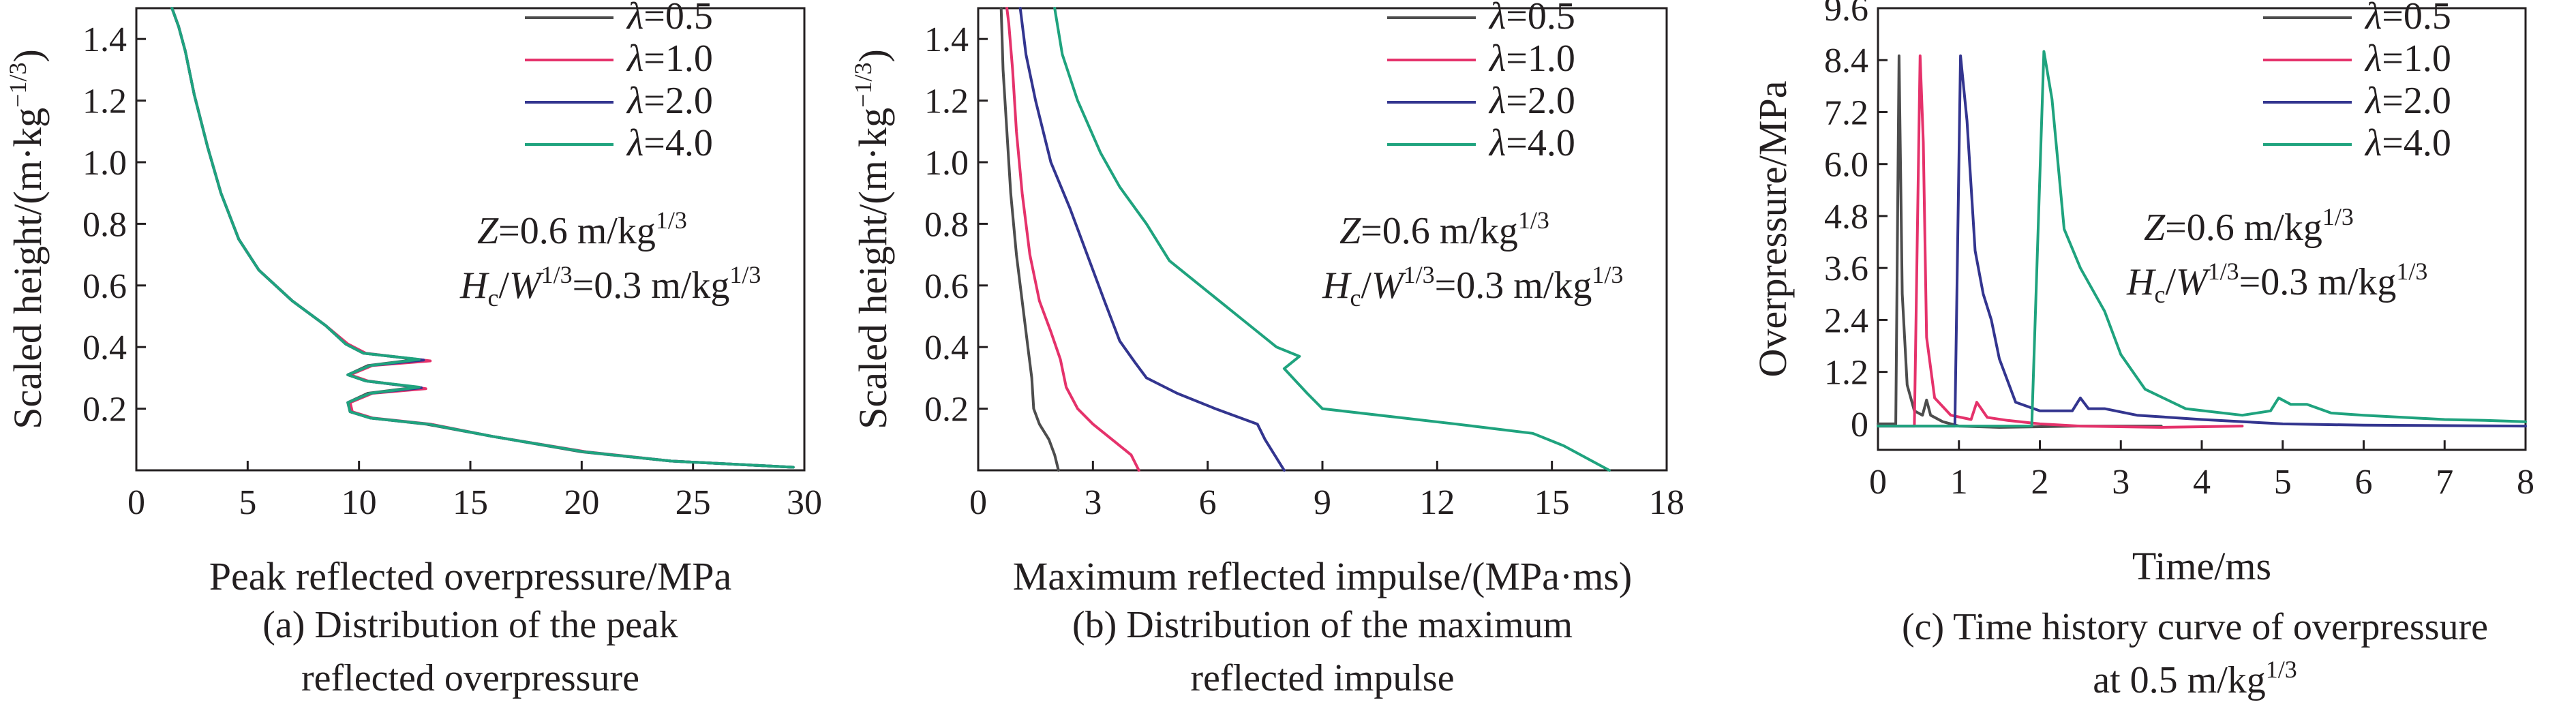 This screenshot has width=2576, height=715. What do you see at coordinates (1846, 14) in the screenshot?
I see `y-tick-label: 9.6` at bounding box center [1846, 14].